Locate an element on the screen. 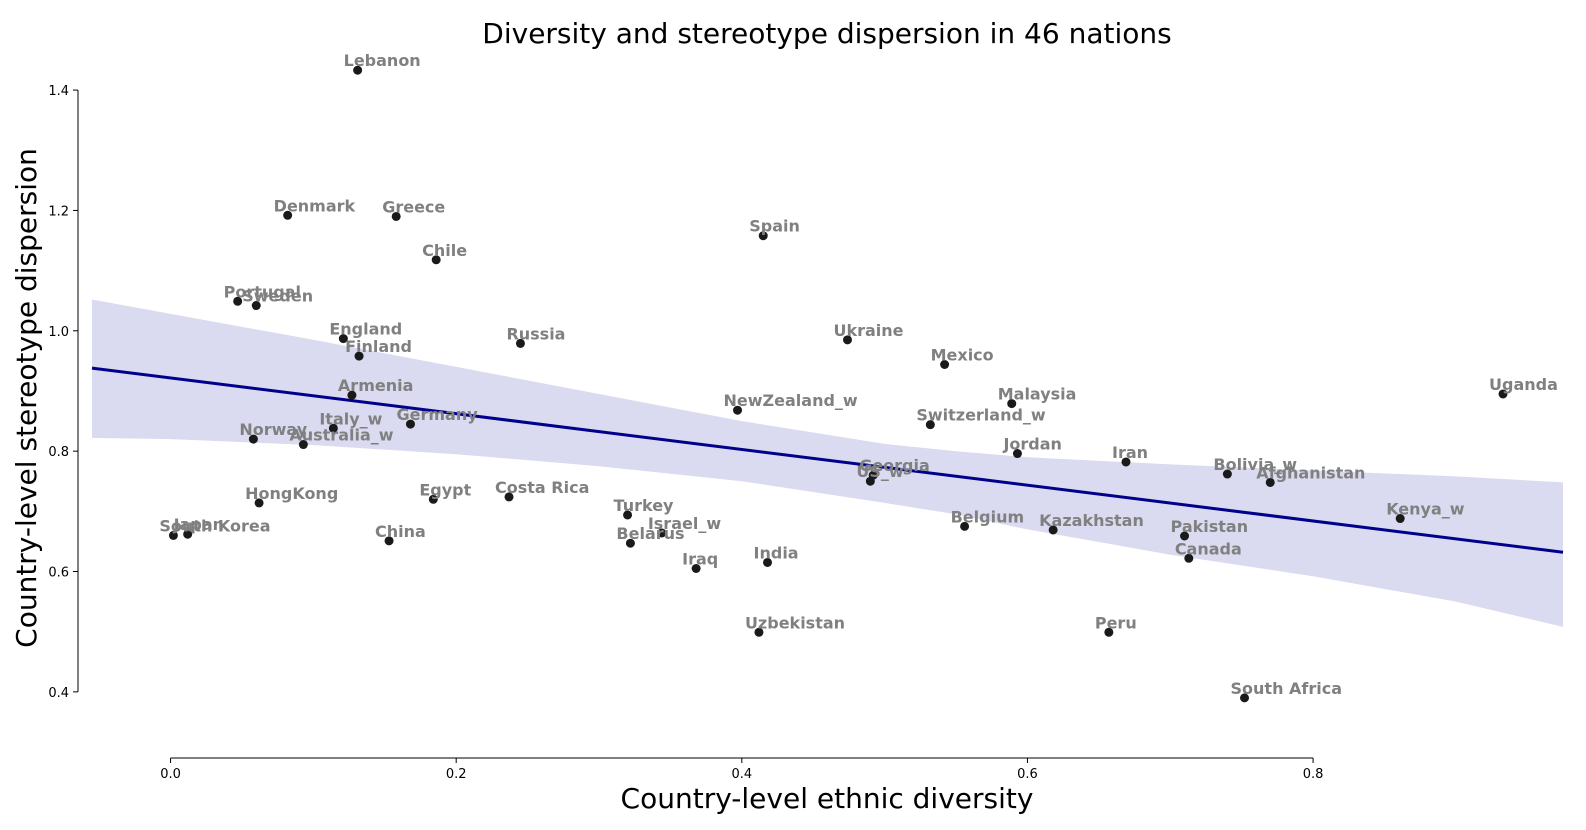 Image resolution: width=1586 pixels, height=830 pixels. point-label: Portugal is located at coordinates (262, 291).